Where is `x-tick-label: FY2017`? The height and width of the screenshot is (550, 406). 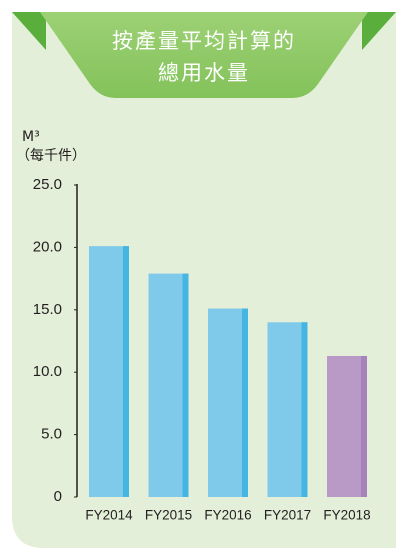
x-tick-label: FY2017 is located at coordinates (287, 515).